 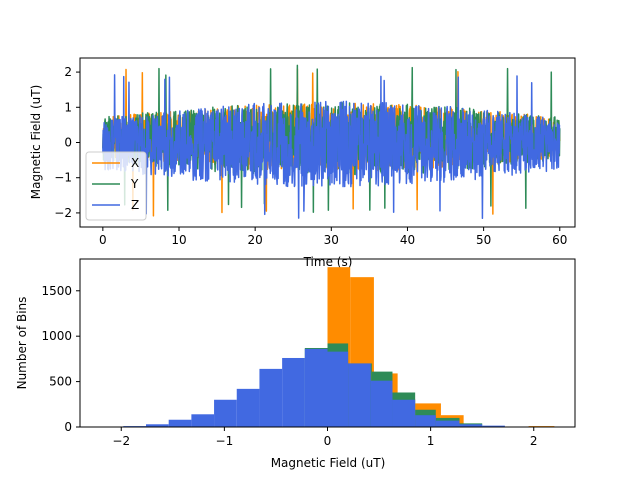 What do you see at coordinates (134, 184) in the screenshot?
I see `legend-label-y: Y` at bounding box center [134, 184].